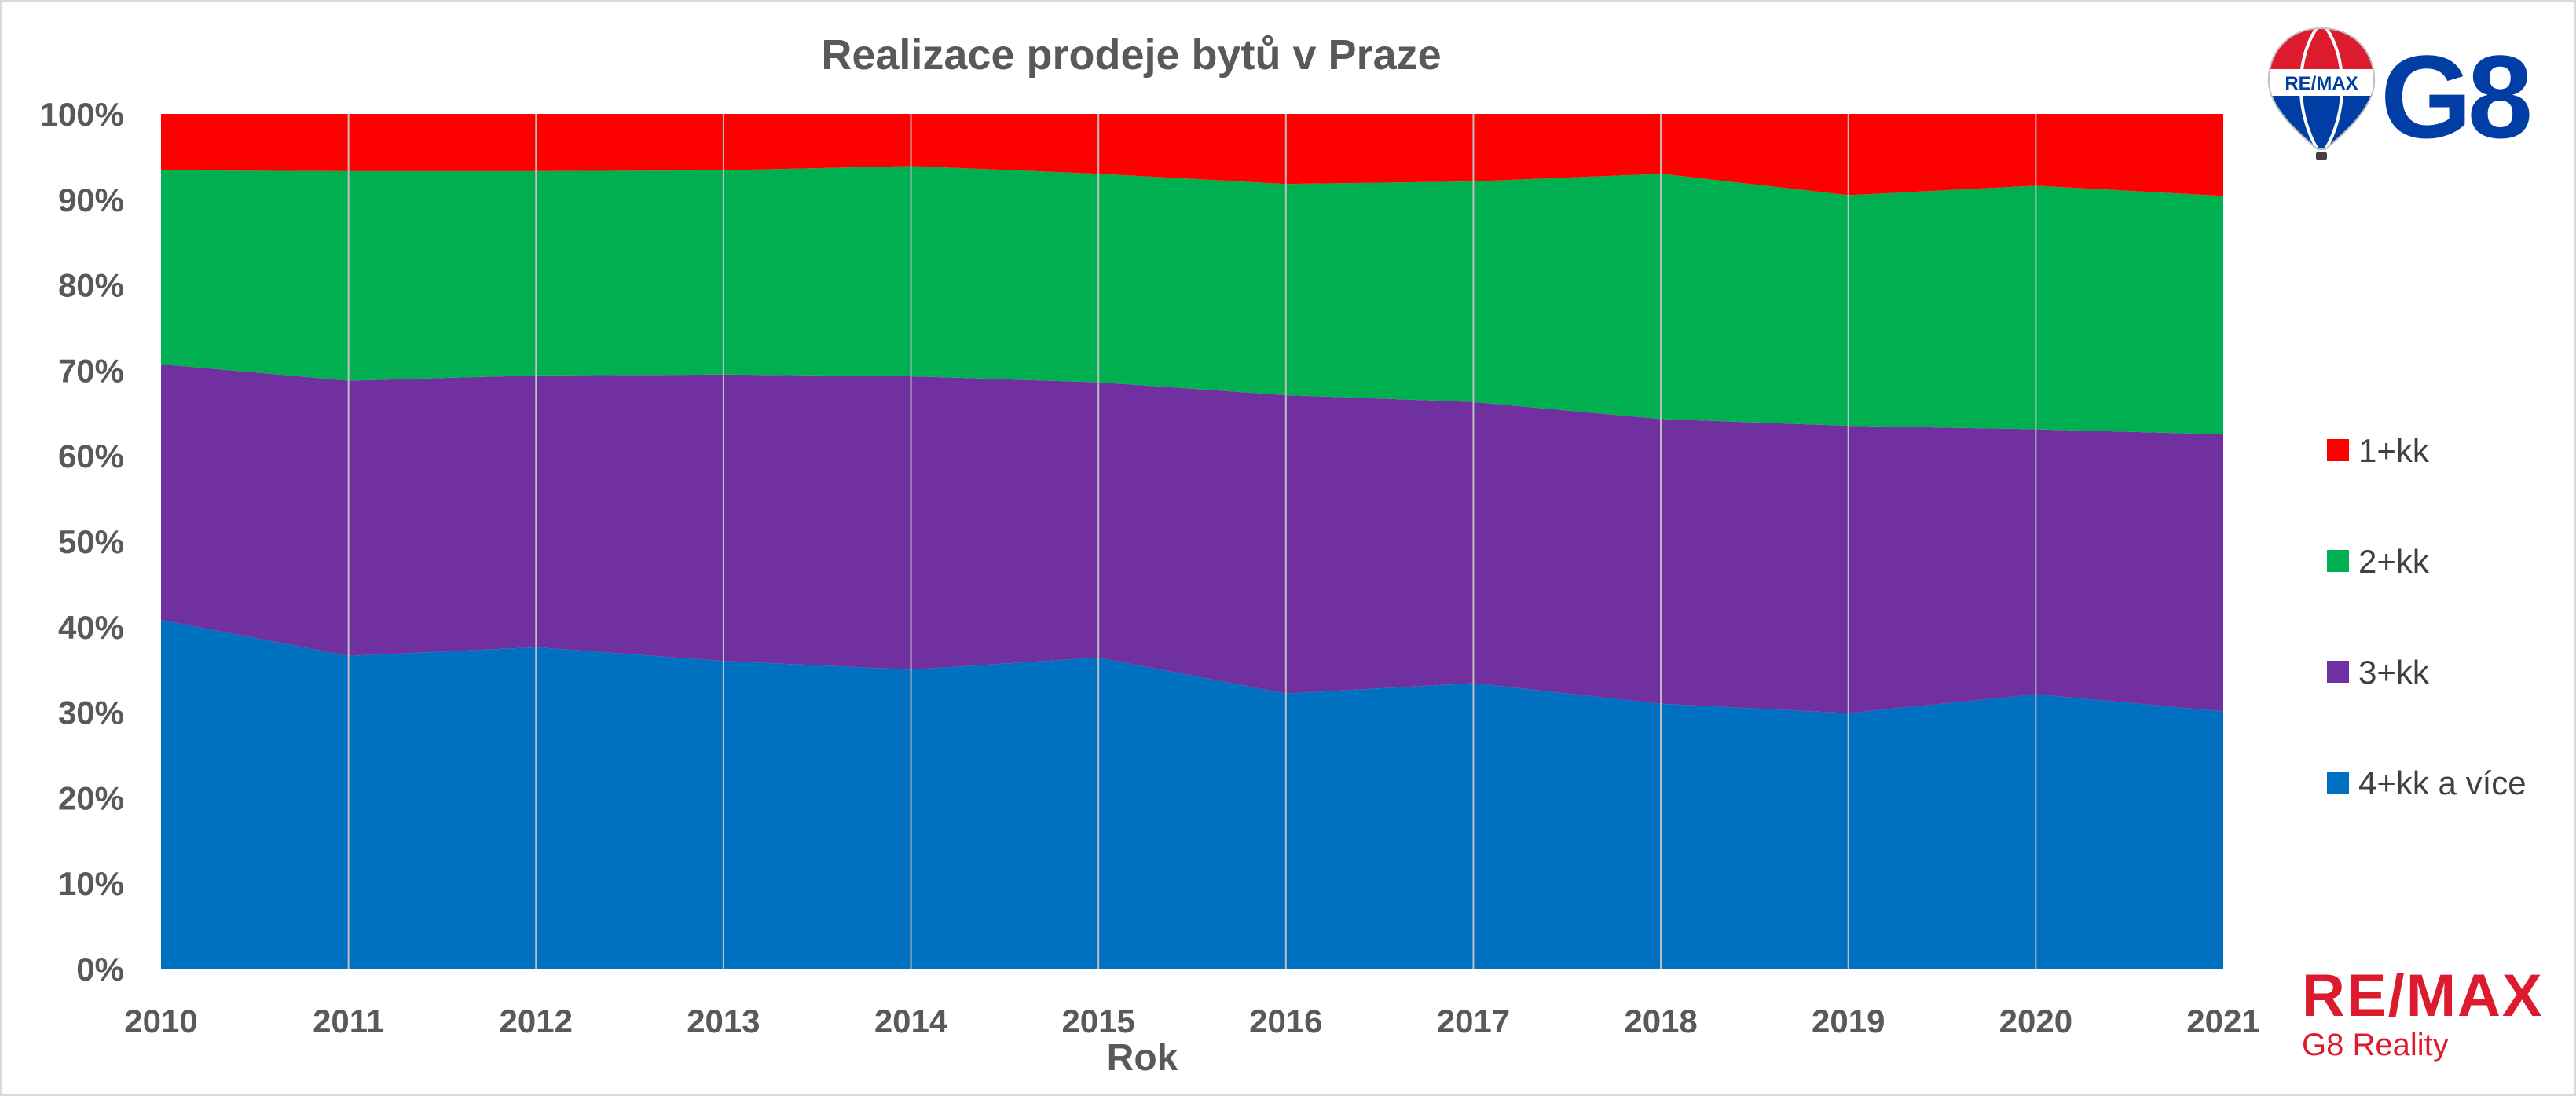  What do you see at coordinates (91, 883) in the screenshot?
I see `y-tick-label: 10%` at bounding box center [91, 883].